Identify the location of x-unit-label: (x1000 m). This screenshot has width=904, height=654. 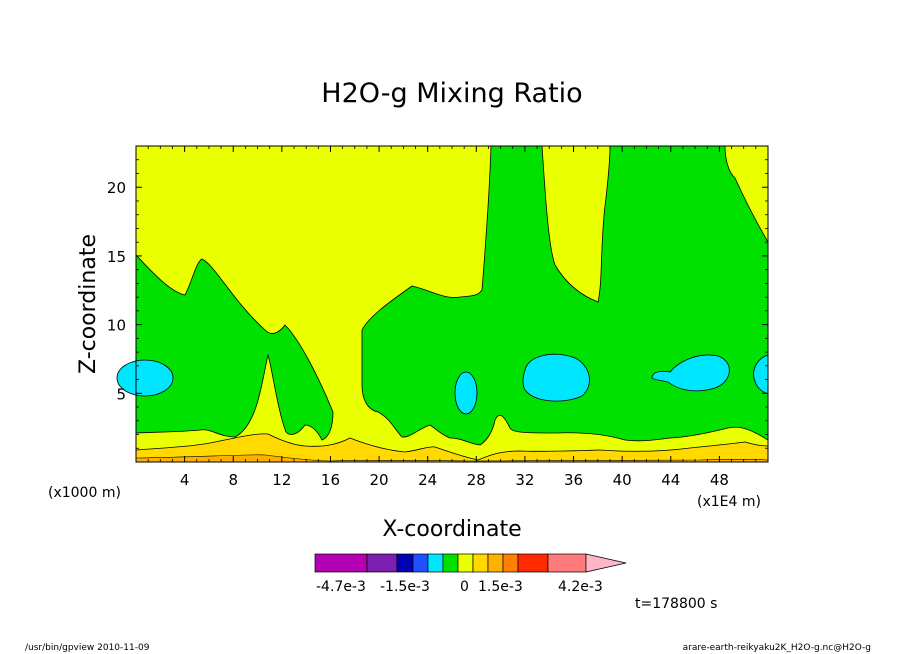
(84, 493).